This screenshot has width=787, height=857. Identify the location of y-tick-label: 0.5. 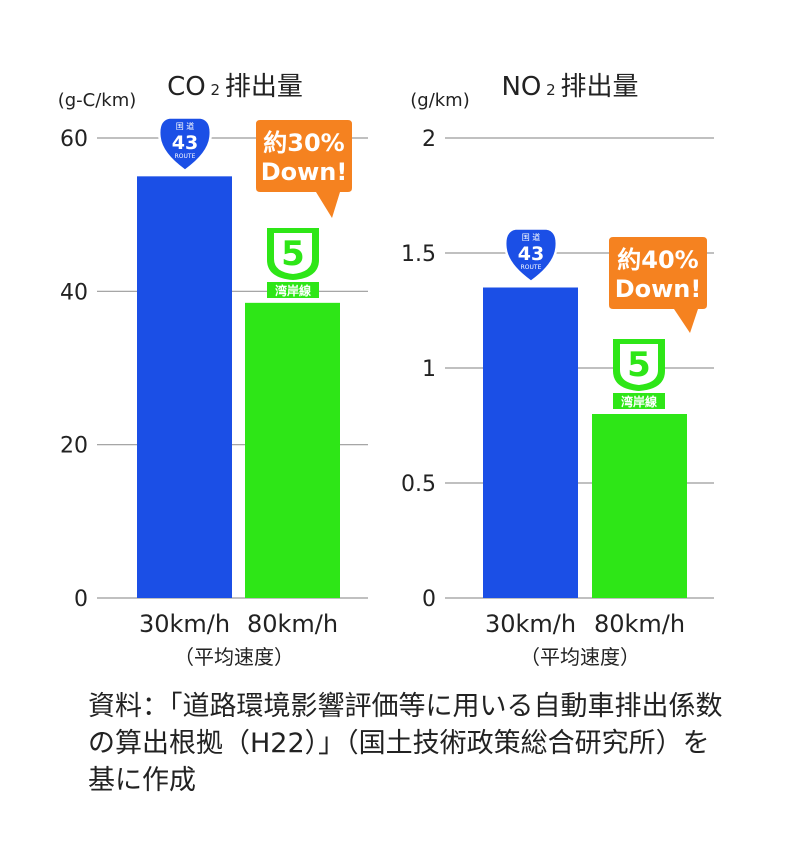
(418, 484).